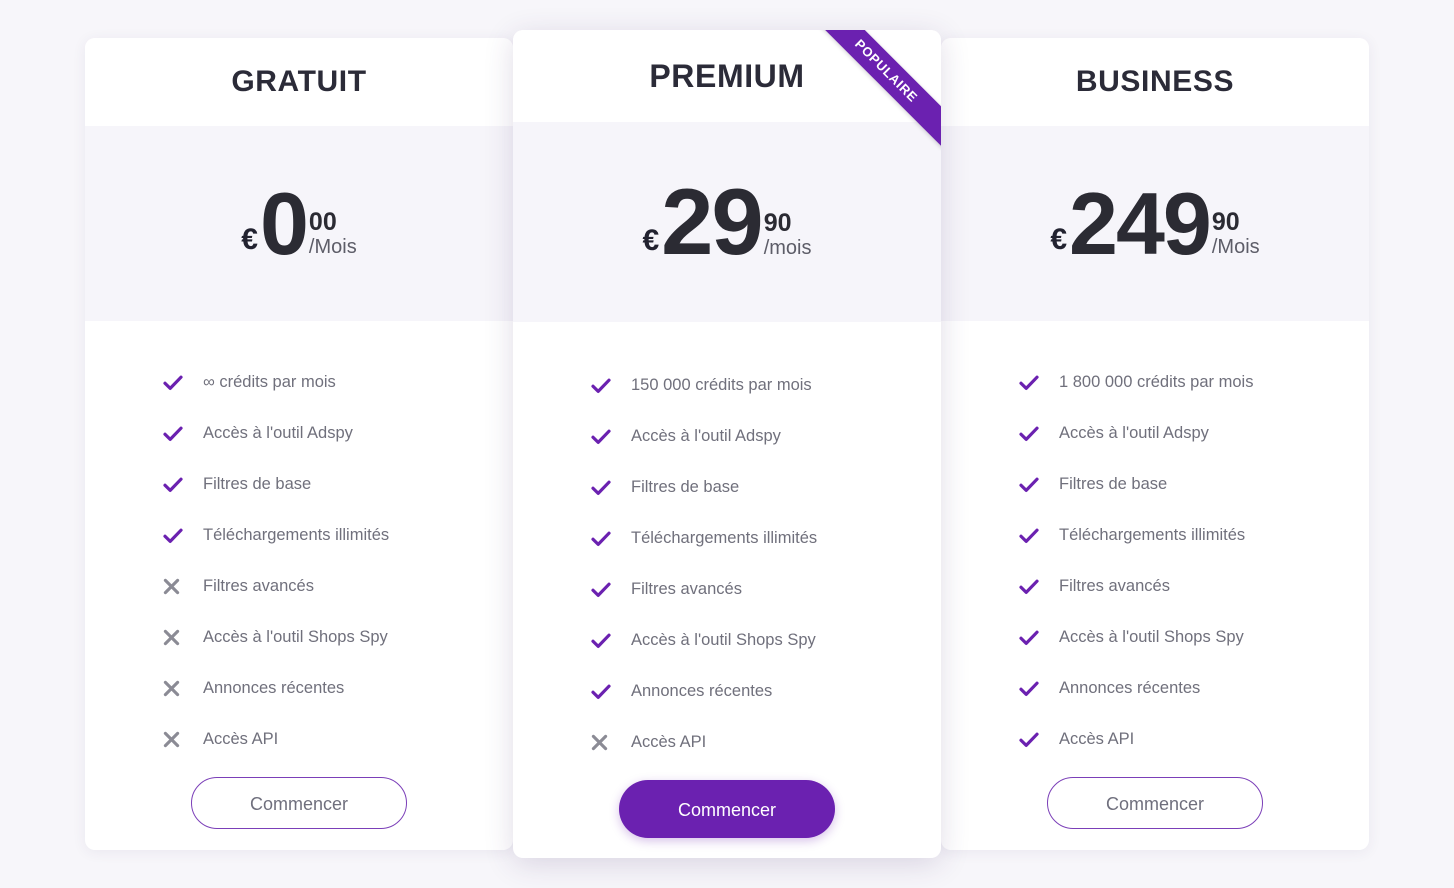 Image resolution: width=1454 pixels, height=888 pixels. I want to click on plan-title: GRATUIT, so click(299, 81).